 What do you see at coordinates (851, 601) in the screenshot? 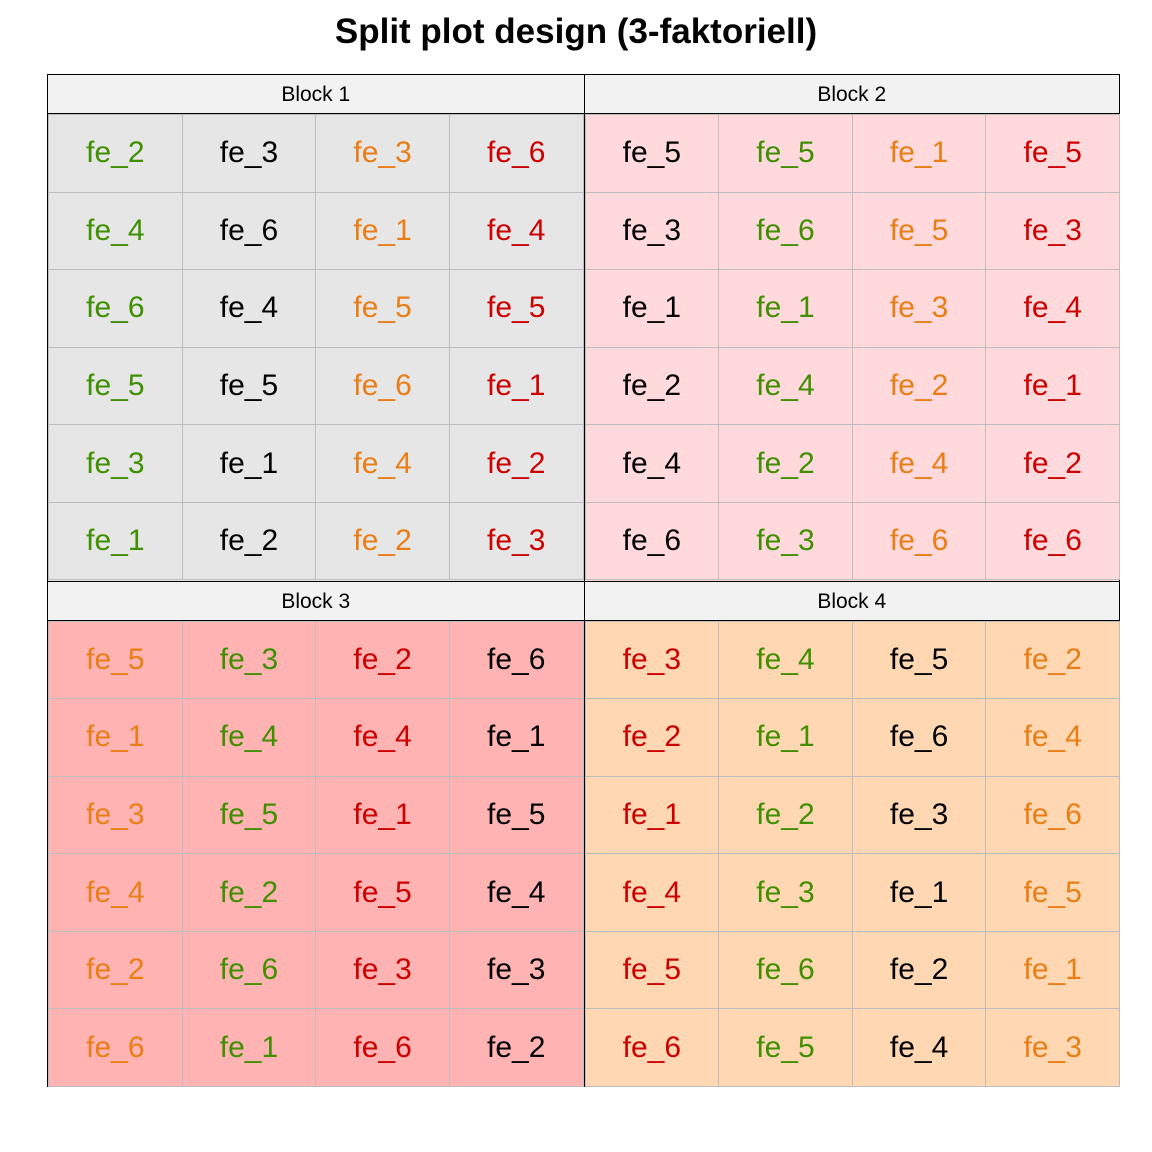
I see `block-4-strip-label: Block 4` at bounding box center [851, 601].